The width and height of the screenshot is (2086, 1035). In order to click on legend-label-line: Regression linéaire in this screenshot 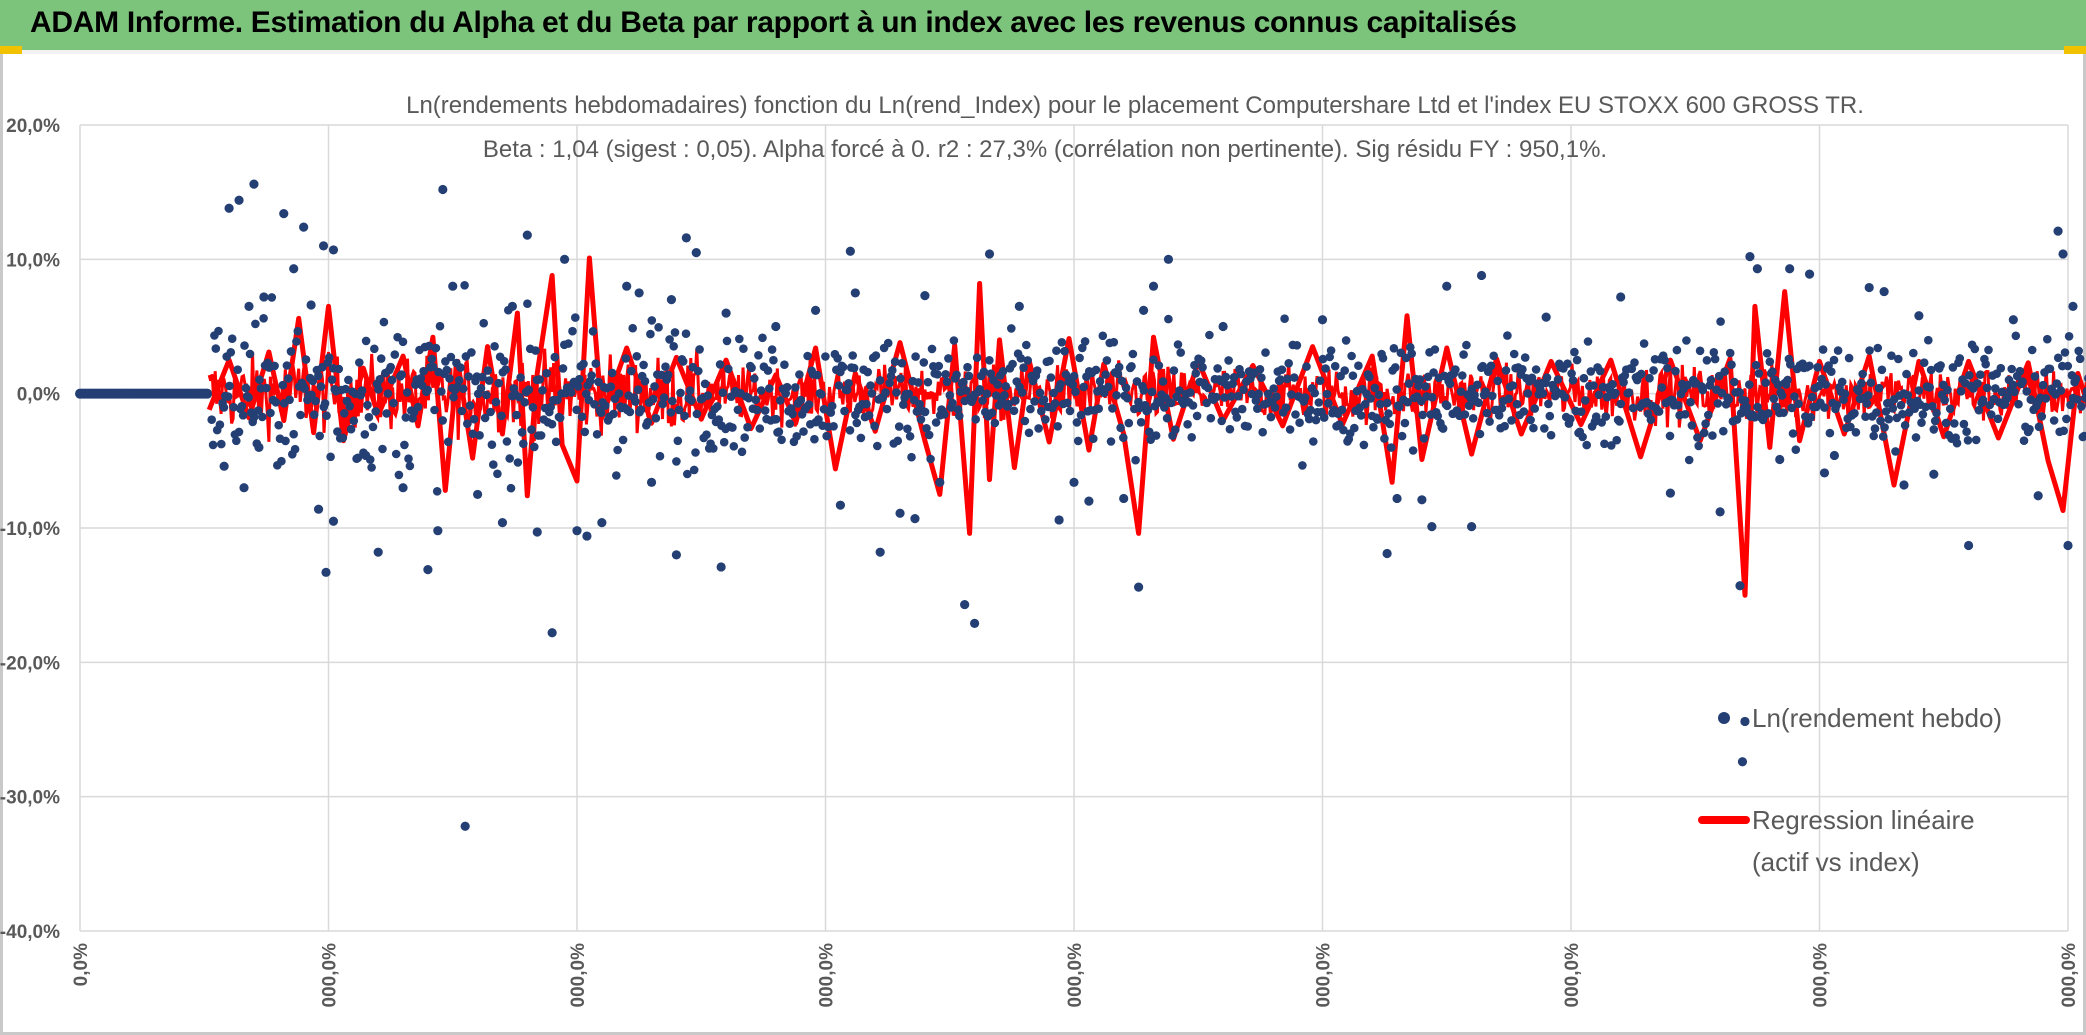, I will do `click(1863, 820)`.